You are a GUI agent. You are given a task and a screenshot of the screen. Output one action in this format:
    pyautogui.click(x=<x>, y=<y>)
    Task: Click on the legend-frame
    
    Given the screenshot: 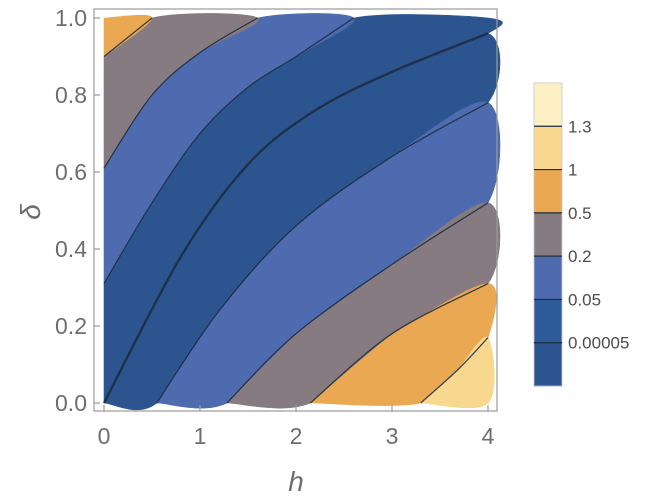 What is the action you would take?
    pyautogui.click(x=548, y=234)
    